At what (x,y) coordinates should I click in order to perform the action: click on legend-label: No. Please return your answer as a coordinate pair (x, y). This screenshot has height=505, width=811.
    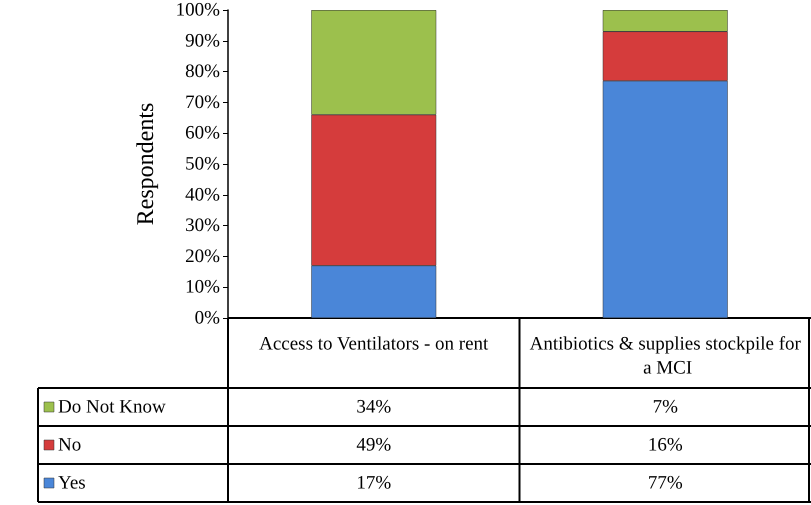
    Looking at the image, I should click on (70, 445).